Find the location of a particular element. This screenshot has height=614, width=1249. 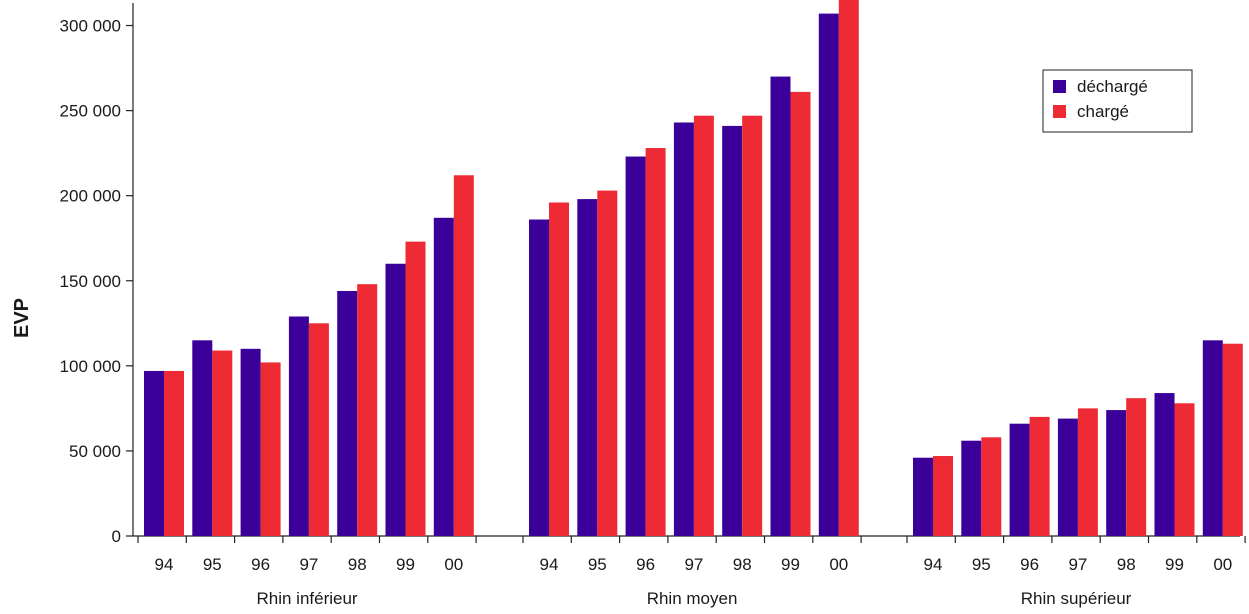

legend-label: chargé is located at coordinates (1103, 111).